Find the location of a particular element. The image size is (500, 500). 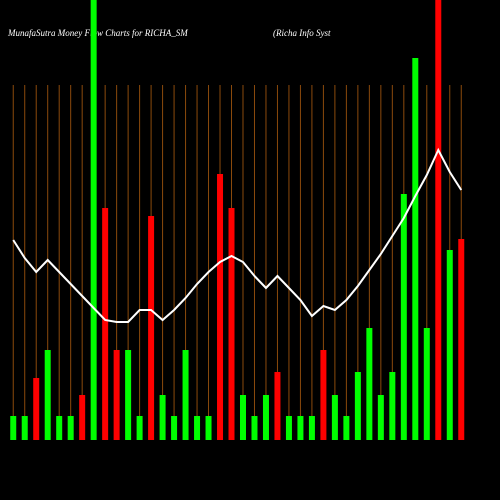

chart-subtitle: (Richa Info Syst is located at coordinates (302, 33).